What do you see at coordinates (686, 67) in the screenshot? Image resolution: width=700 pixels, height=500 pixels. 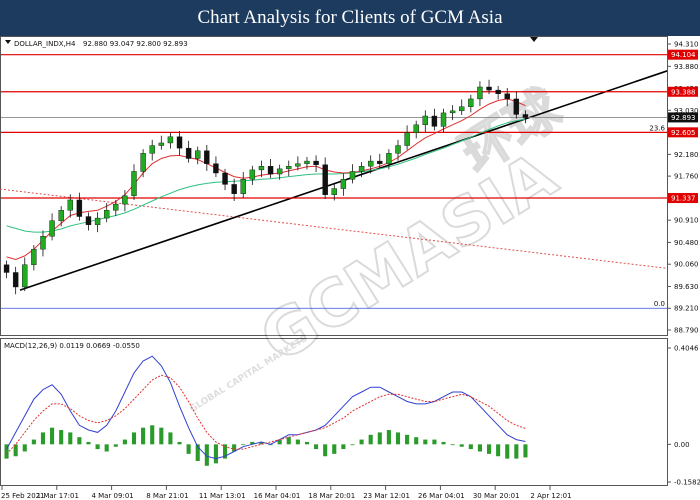 I see `price-y-tick-label: 93.880` at bounding box center [686, 67].